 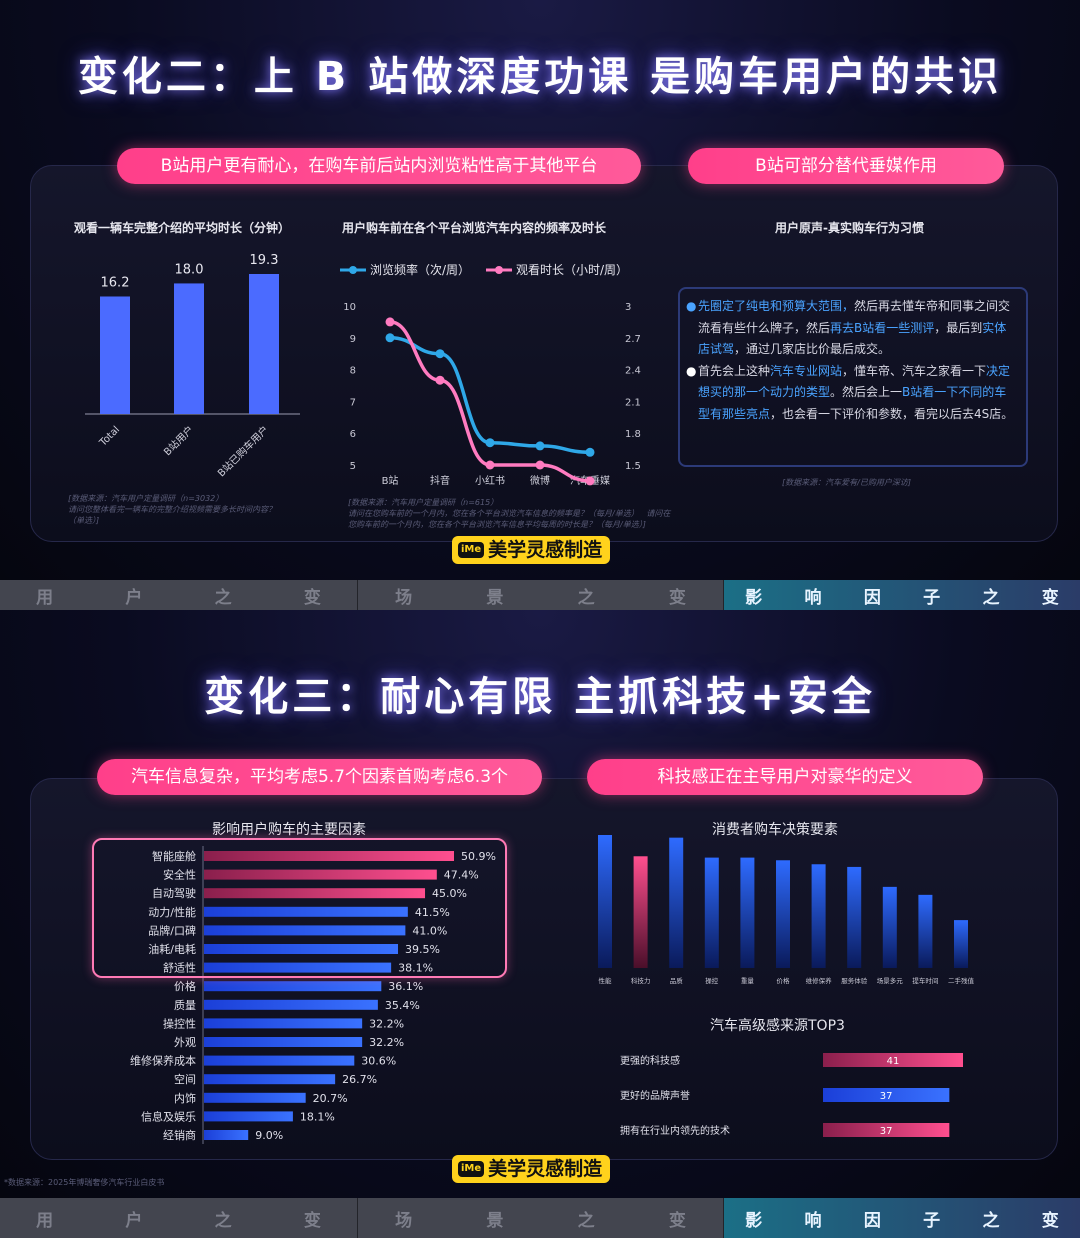 What do you see at coordinates (179, 1023) in the screenshot?
I see `category-label: 操控性` at bounding box center [179, 1023].